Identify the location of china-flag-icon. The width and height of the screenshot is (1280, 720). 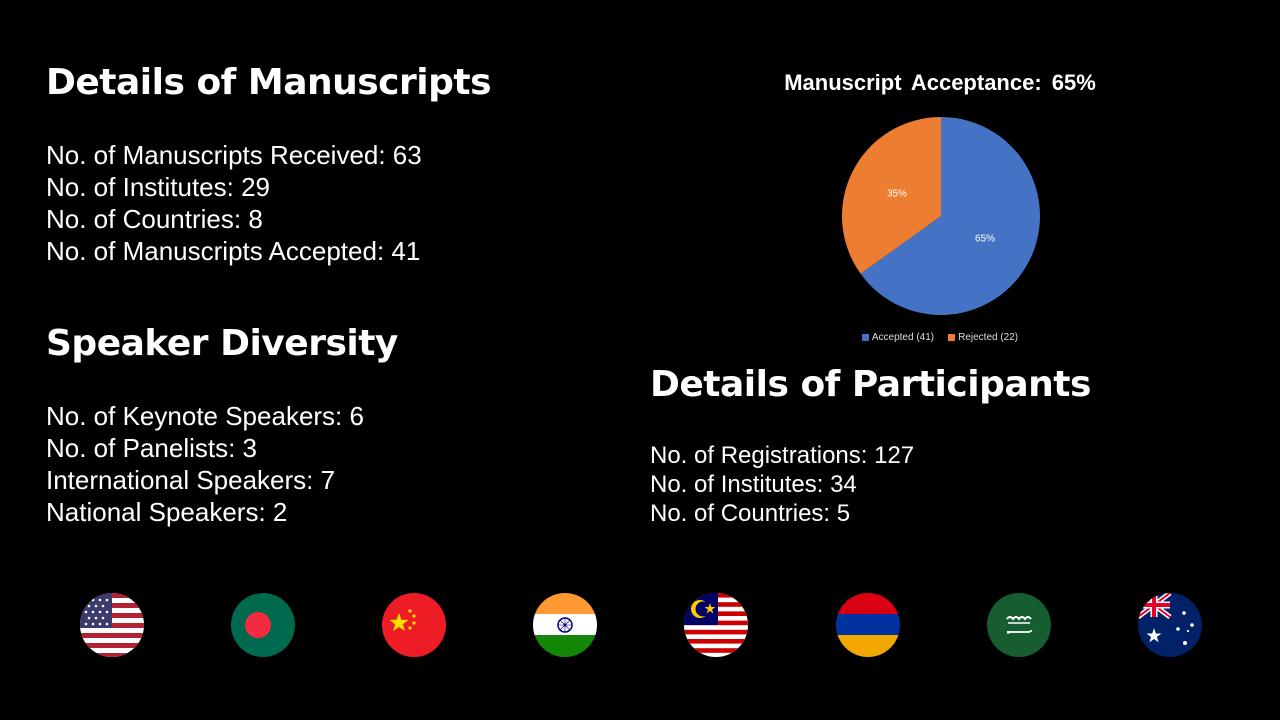
(414, 625).